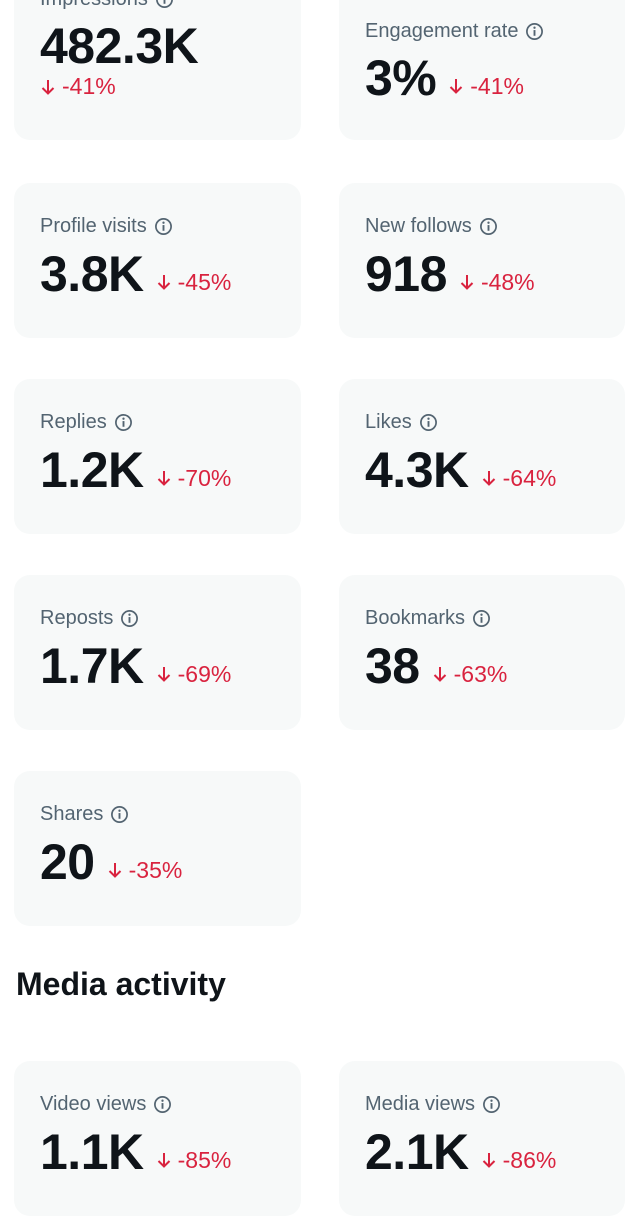 The image size is (639, 1216). I want to click on metric-change: -45%, so click(194, 282).